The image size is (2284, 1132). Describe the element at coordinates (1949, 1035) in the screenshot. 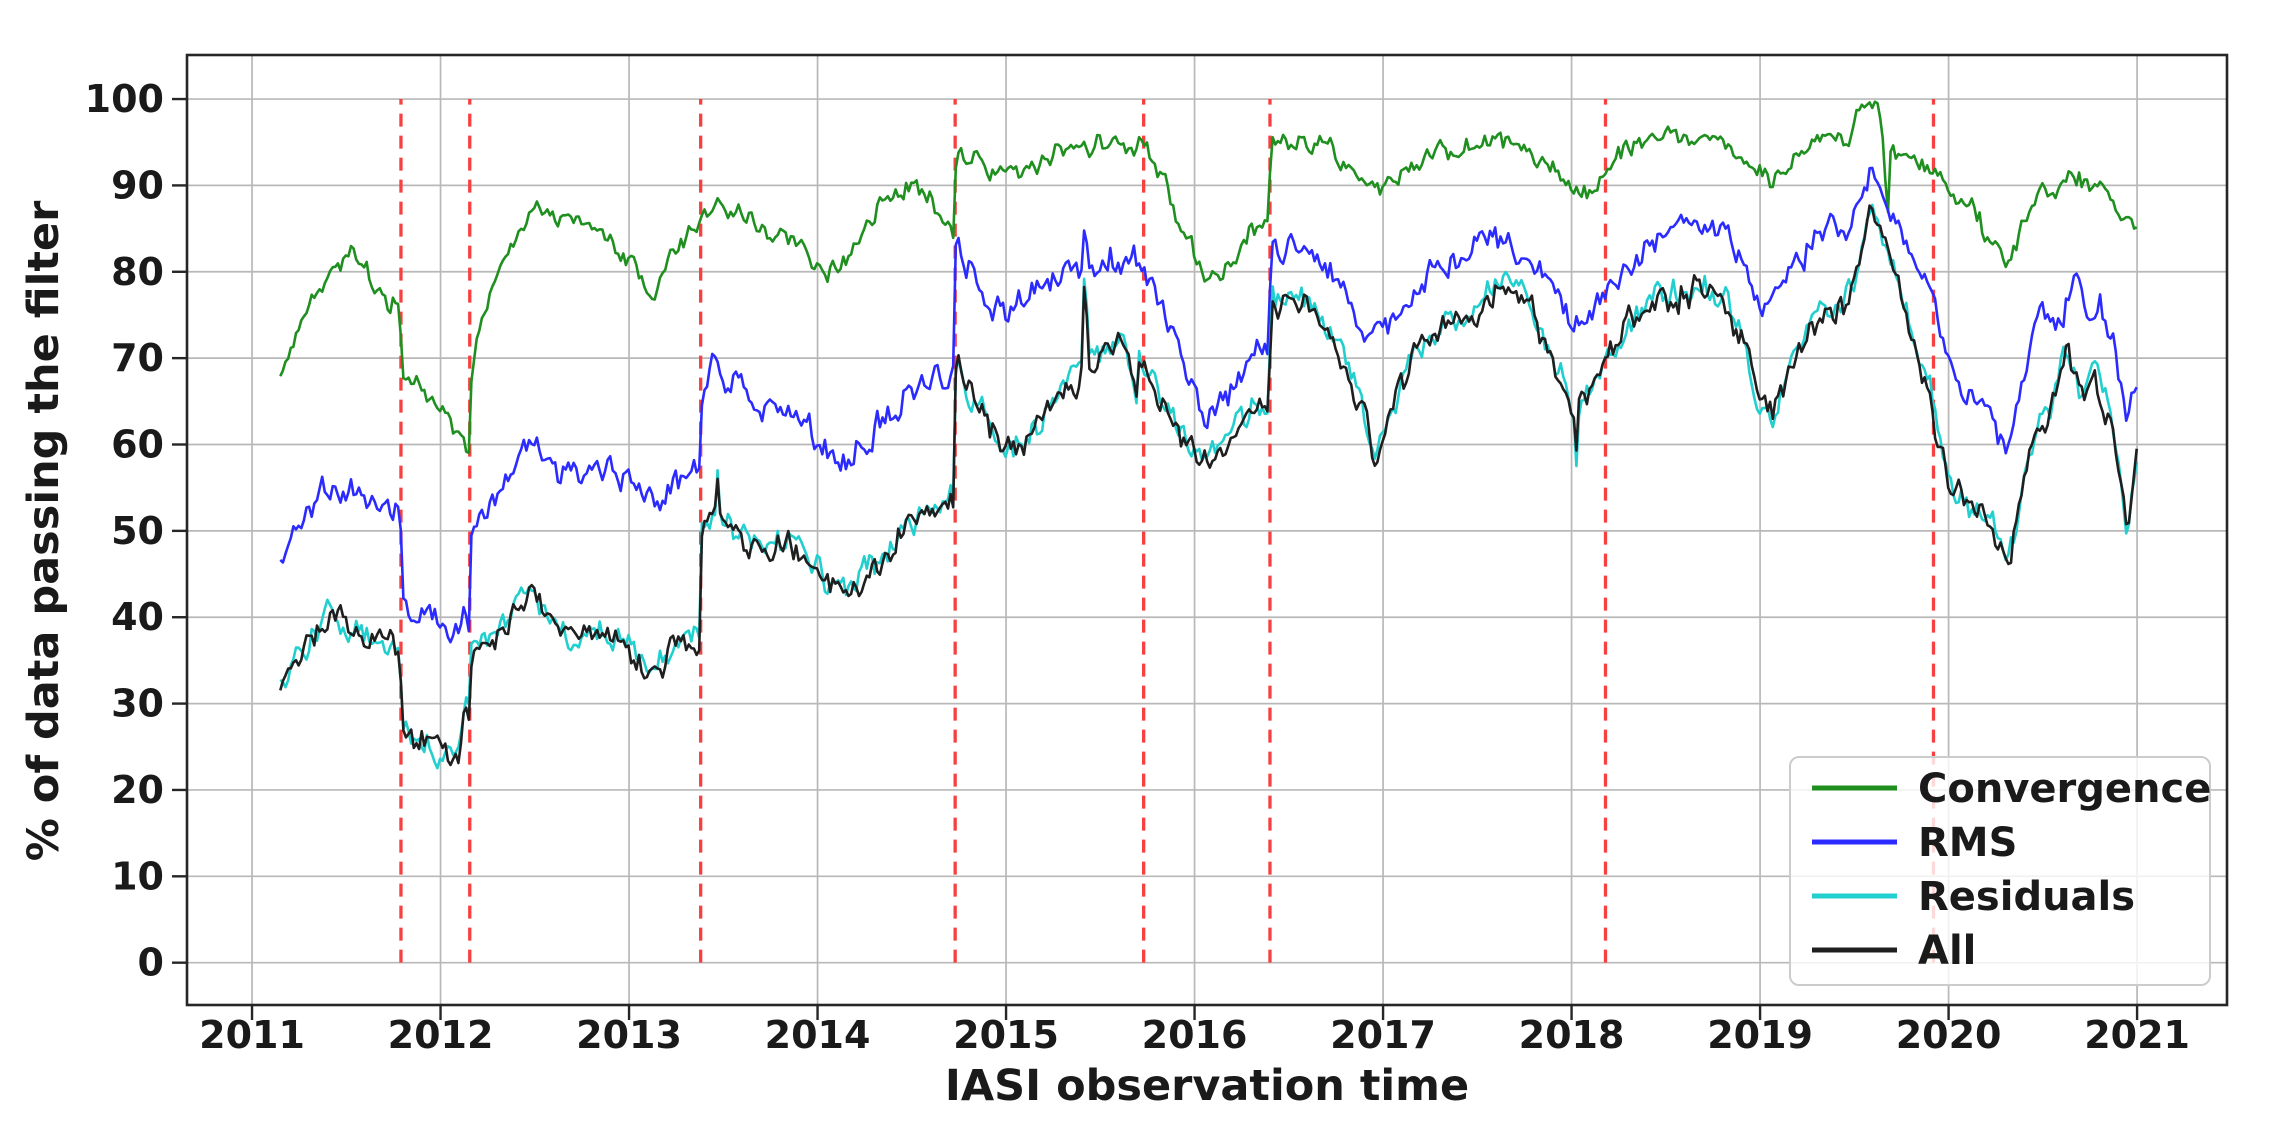

I see `x-tick-label: 2020` at that location.